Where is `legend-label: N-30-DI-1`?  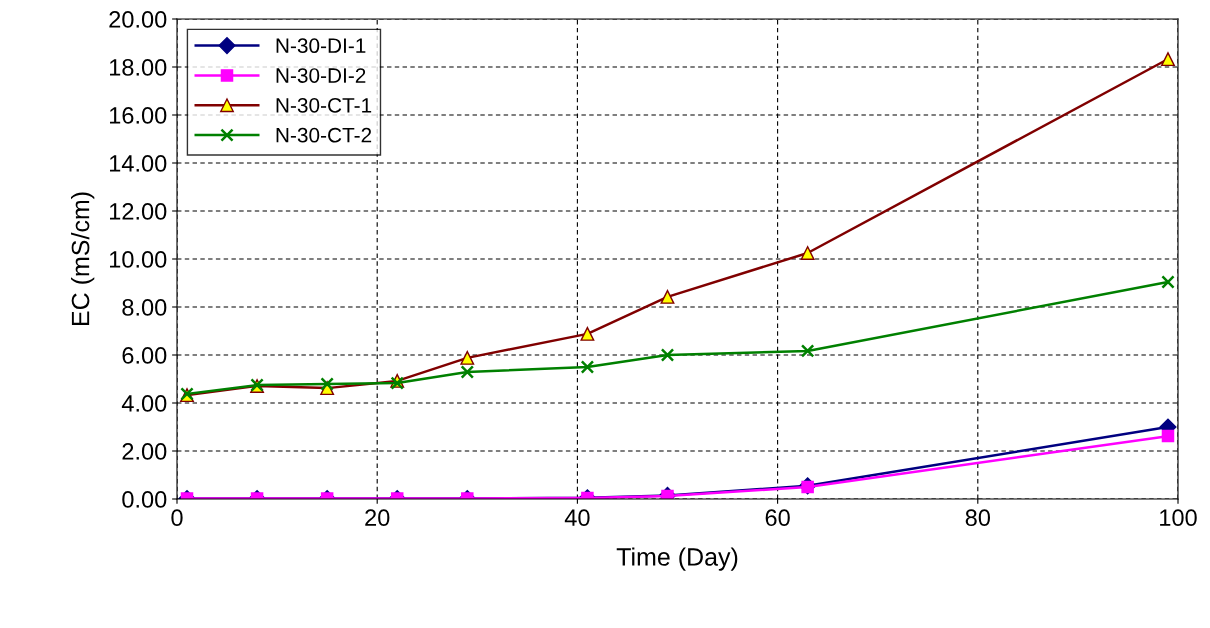
legend-label: N-30-DI-1 is located at coordinates (321, 46).